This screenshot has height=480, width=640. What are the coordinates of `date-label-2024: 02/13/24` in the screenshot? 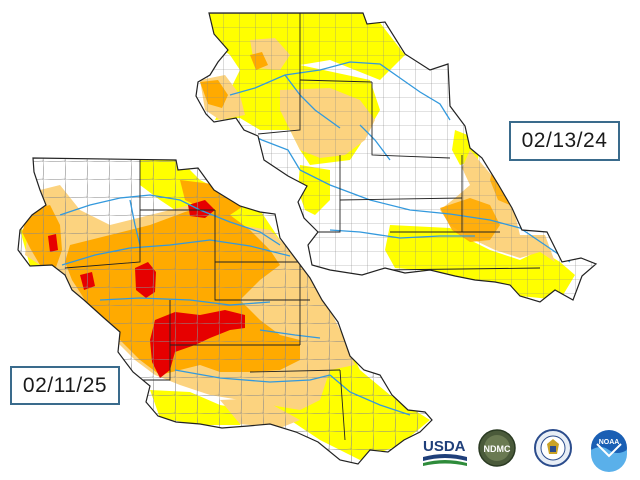 It's located at (564, 141).